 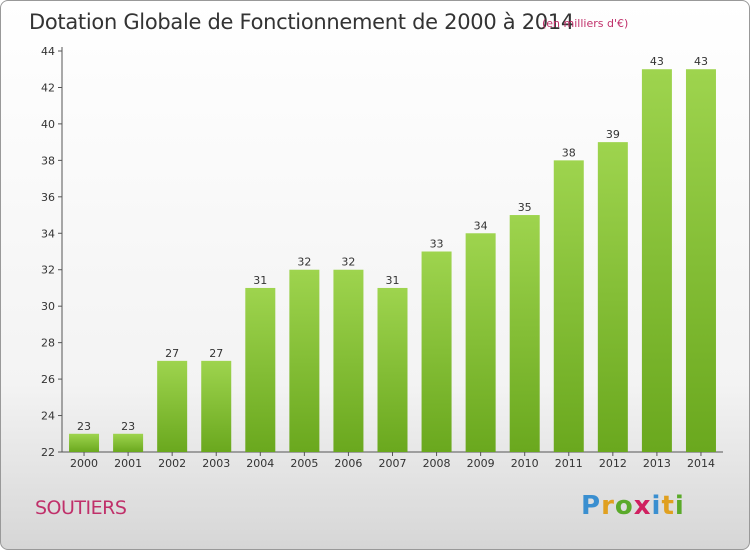 I want to click on y-tick-label: 32, so click(x=48, y=270).